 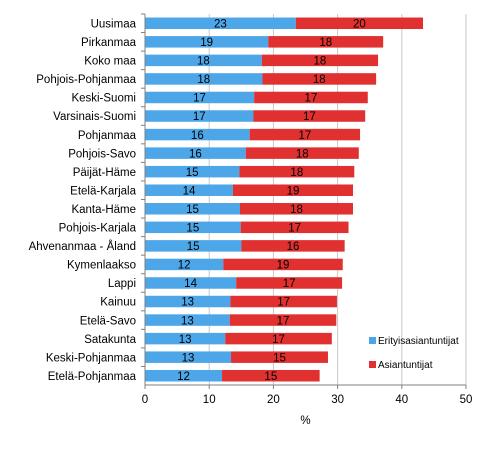 I want to click on legend: Erityisasiantuntijat Asiantuntijat, so click(x=414, y=353).